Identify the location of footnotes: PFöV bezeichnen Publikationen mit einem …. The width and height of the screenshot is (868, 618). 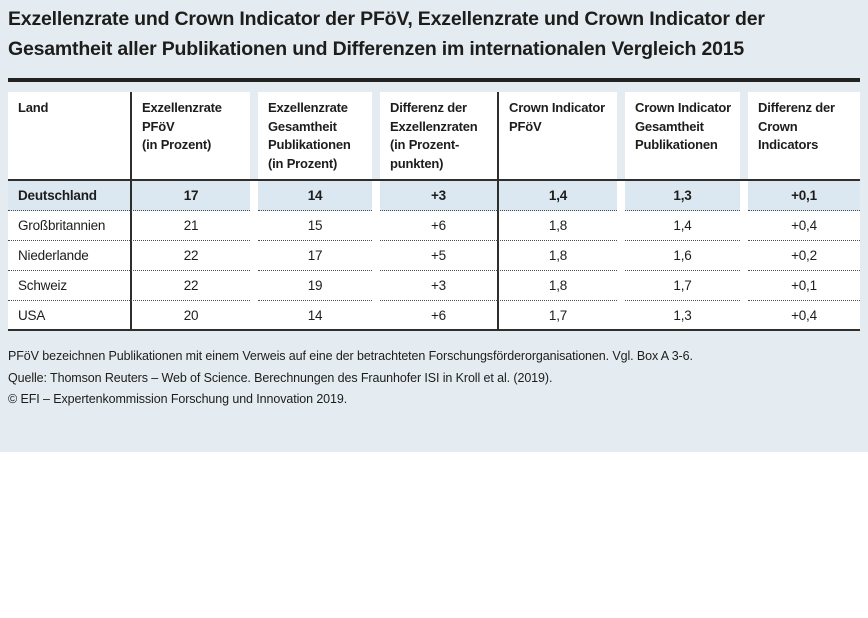
(434, 378).